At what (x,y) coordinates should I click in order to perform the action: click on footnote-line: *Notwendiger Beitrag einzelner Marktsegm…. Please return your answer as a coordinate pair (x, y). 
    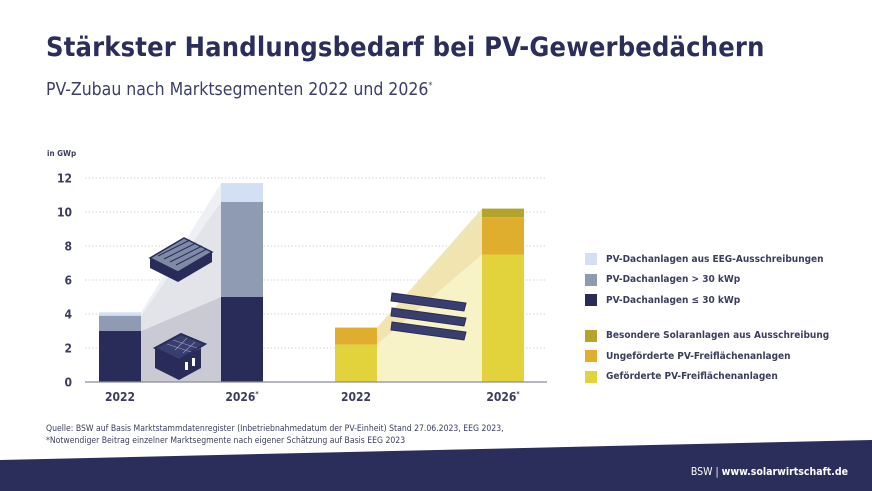
    Looking at the image, I should click on (226, 441).